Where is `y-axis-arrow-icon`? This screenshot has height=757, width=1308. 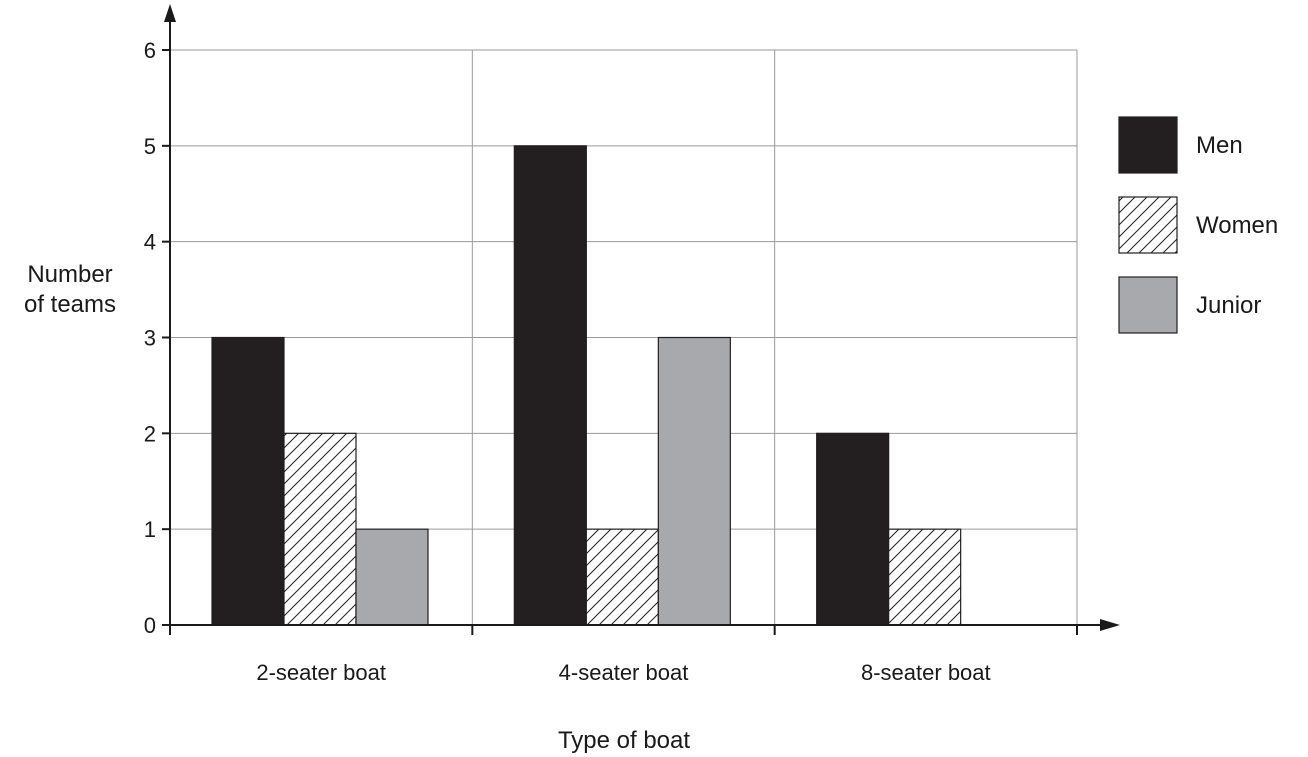
y-axis-arrow-icon is located at coordinates (170, 13).